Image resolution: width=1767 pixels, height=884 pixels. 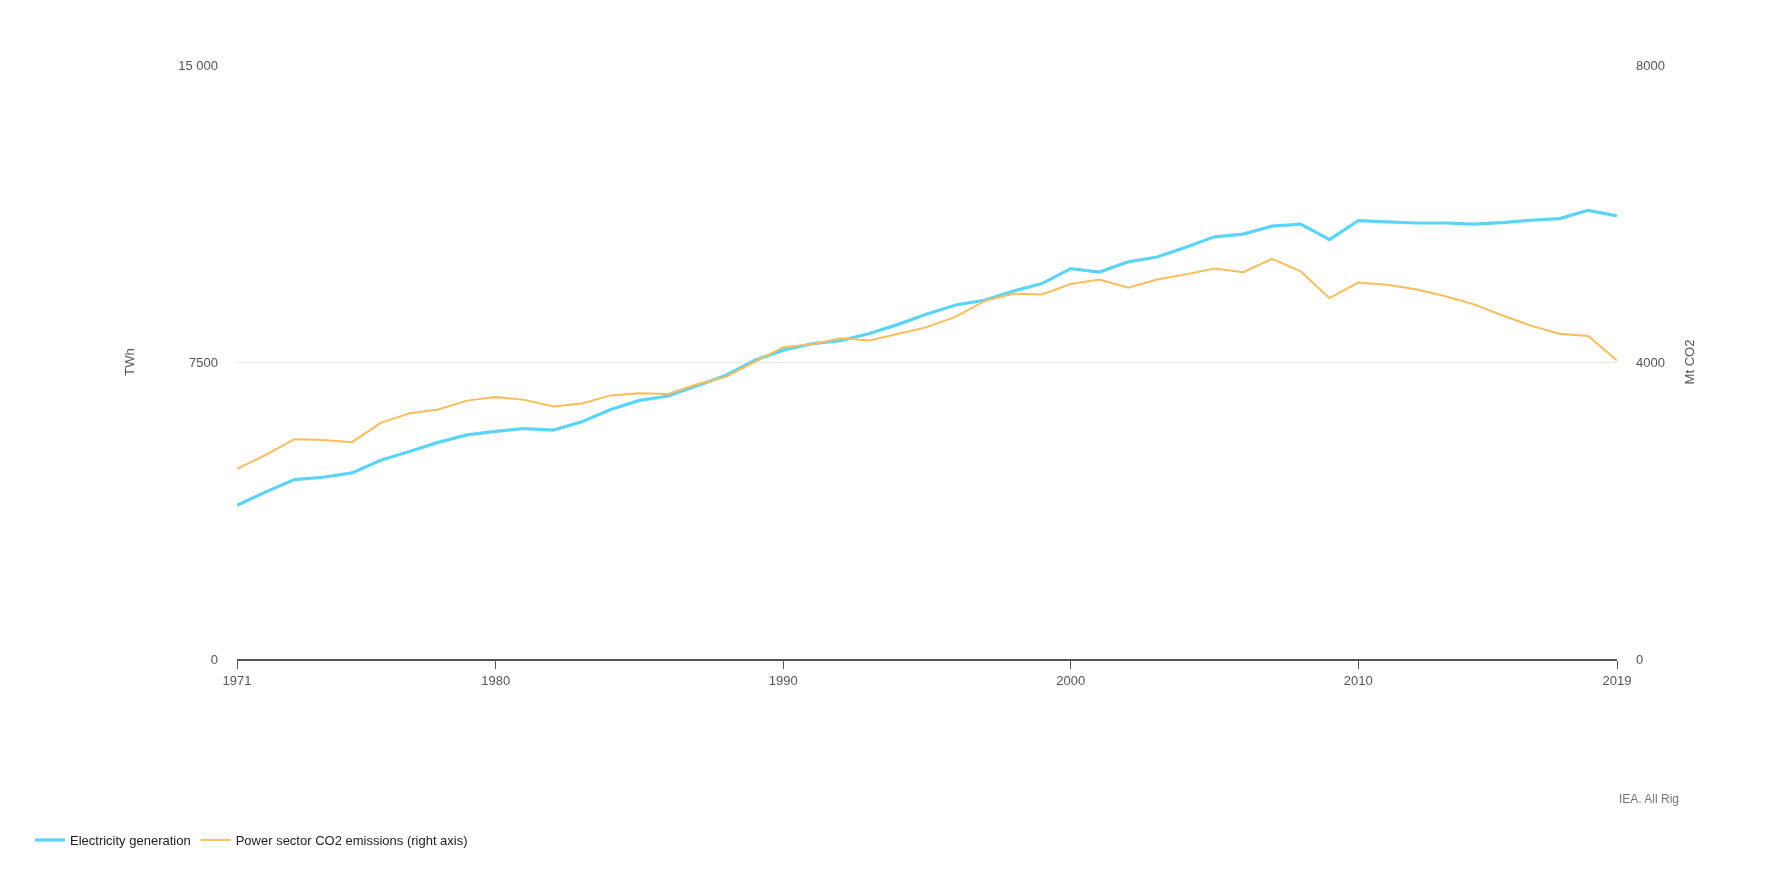 What do you see at coordinates (1689, 362) in the screenshot?
I see `y2-axis-title: Mt CO2` at bounding box center [1689, 362].